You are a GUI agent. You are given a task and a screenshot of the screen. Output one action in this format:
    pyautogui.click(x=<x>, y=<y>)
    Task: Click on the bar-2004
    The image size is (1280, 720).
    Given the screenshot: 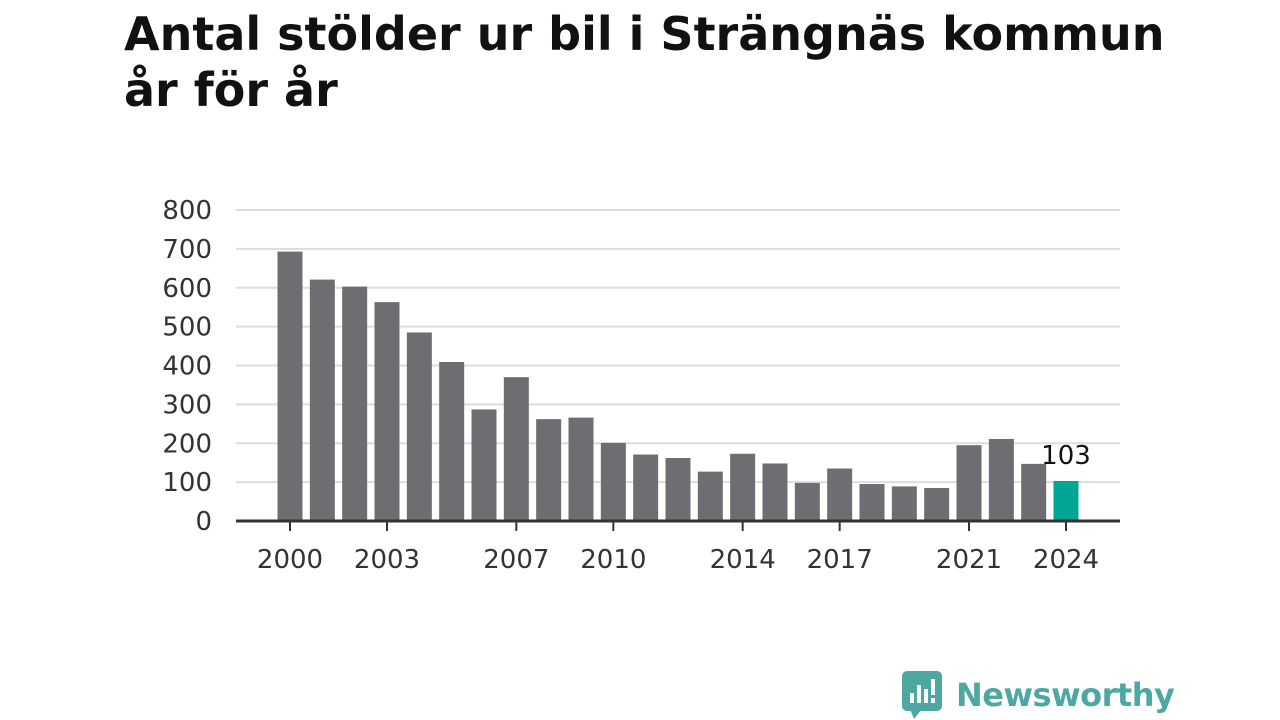 What is the action you would take?
    pyautogui.click(x=419, y=426)
    